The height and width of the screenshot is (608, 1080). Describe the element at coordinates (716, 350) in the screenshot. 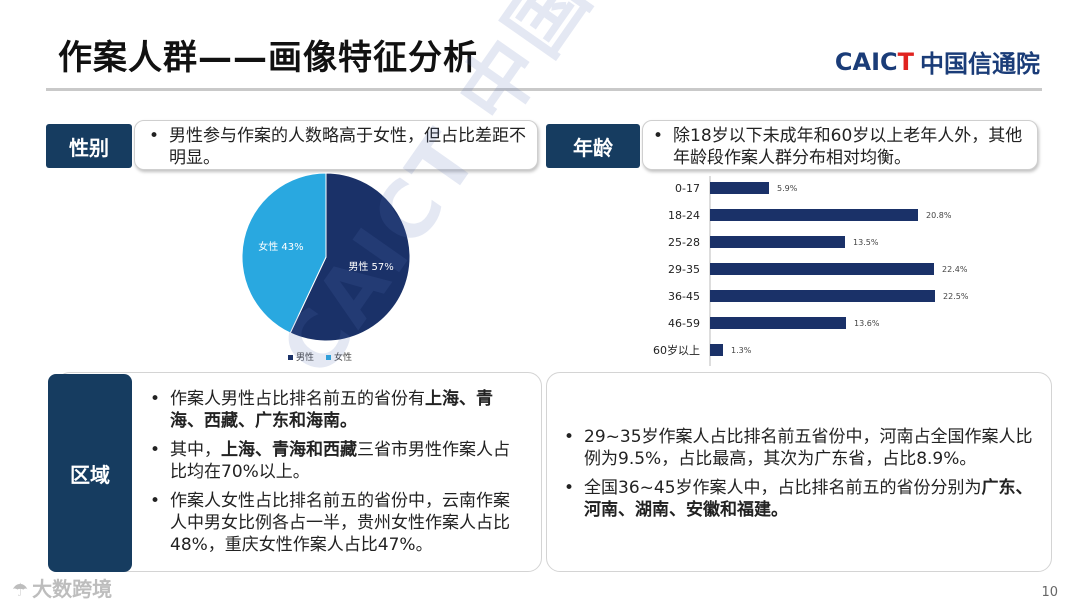

I see `bar-60岁以上` at that location.